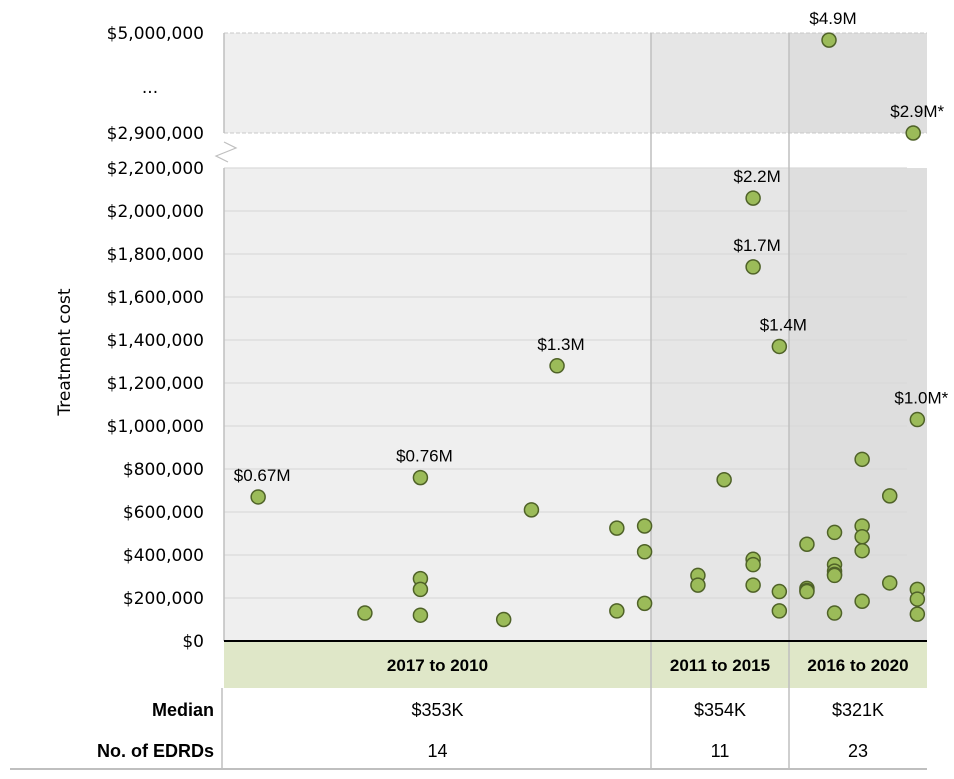  What do you see at coordinates (155, 427) in the screenshot?
I see `y-tick-label: $1,000,000` at bounding box center [155, 427].